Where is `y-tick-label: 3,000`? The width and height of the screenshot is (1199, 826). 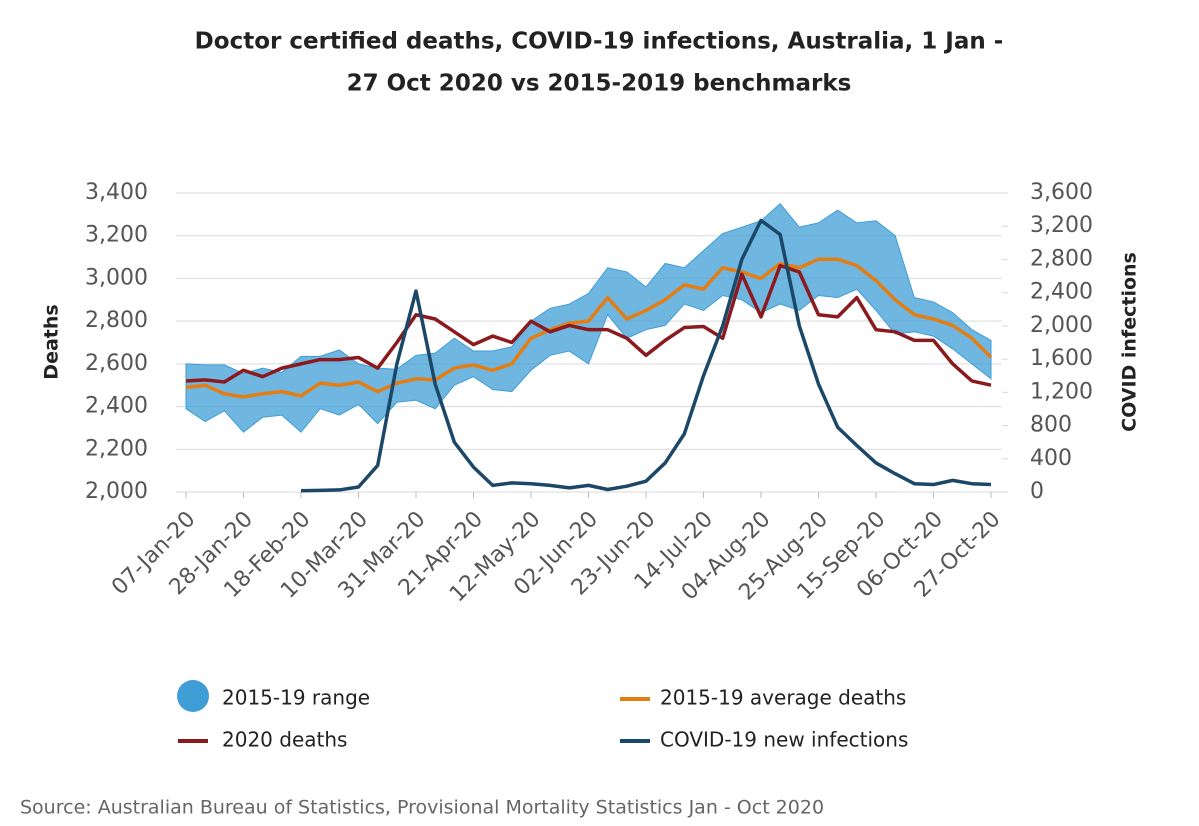 y-tick-label: 3,000 is located at coordinates (116, 277).